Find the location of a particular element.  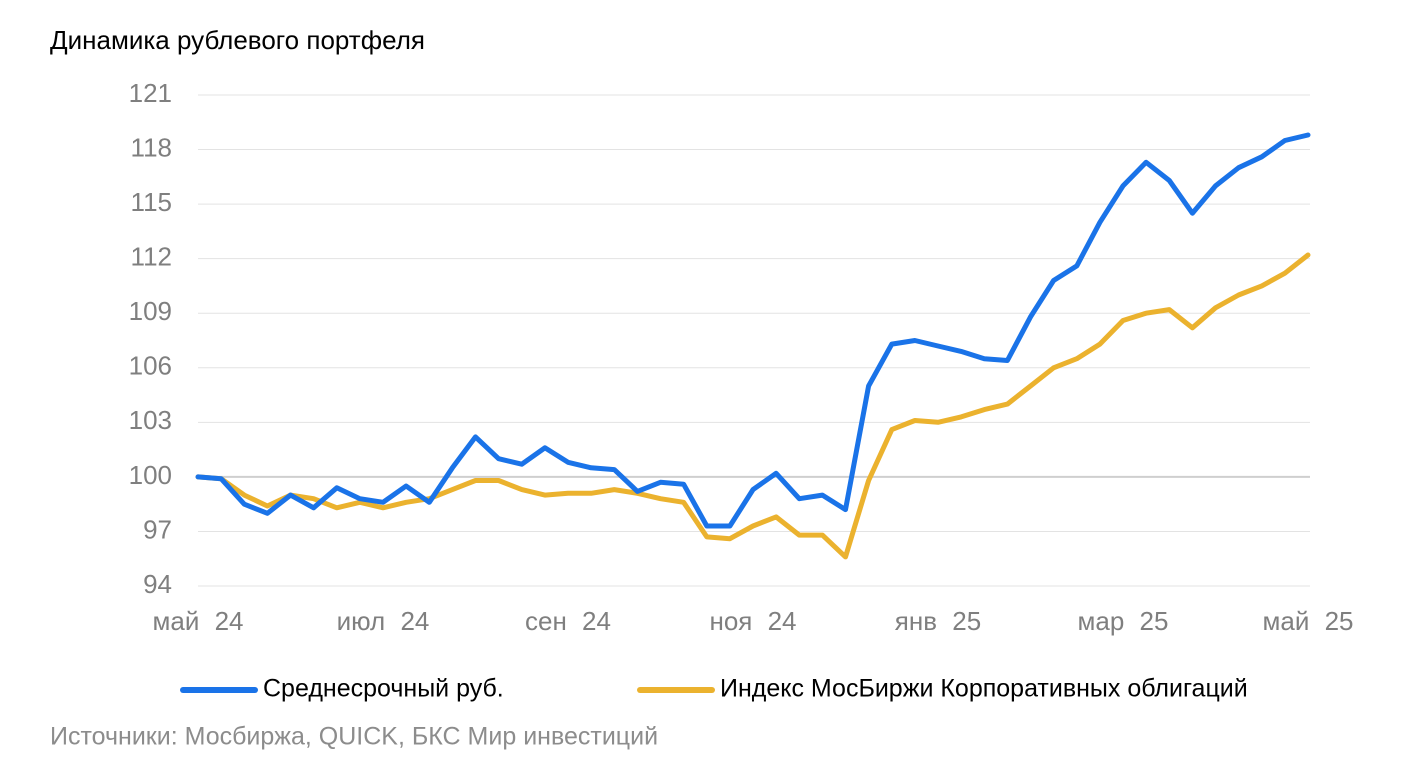

chart-title: Динамика рублевого портфеля is located at coordinates (237, 40).